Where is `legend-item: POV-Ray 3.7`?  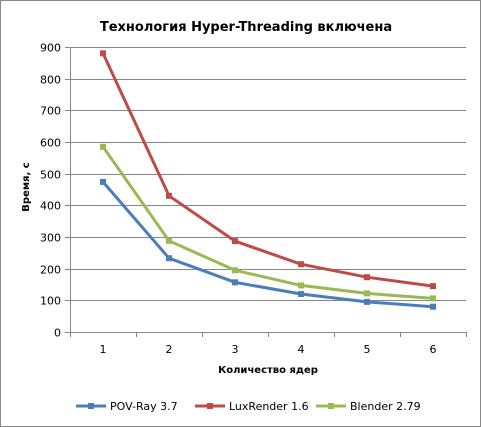
legend-item: POV-Ray 3.7 is located at coordinates (127, 406).